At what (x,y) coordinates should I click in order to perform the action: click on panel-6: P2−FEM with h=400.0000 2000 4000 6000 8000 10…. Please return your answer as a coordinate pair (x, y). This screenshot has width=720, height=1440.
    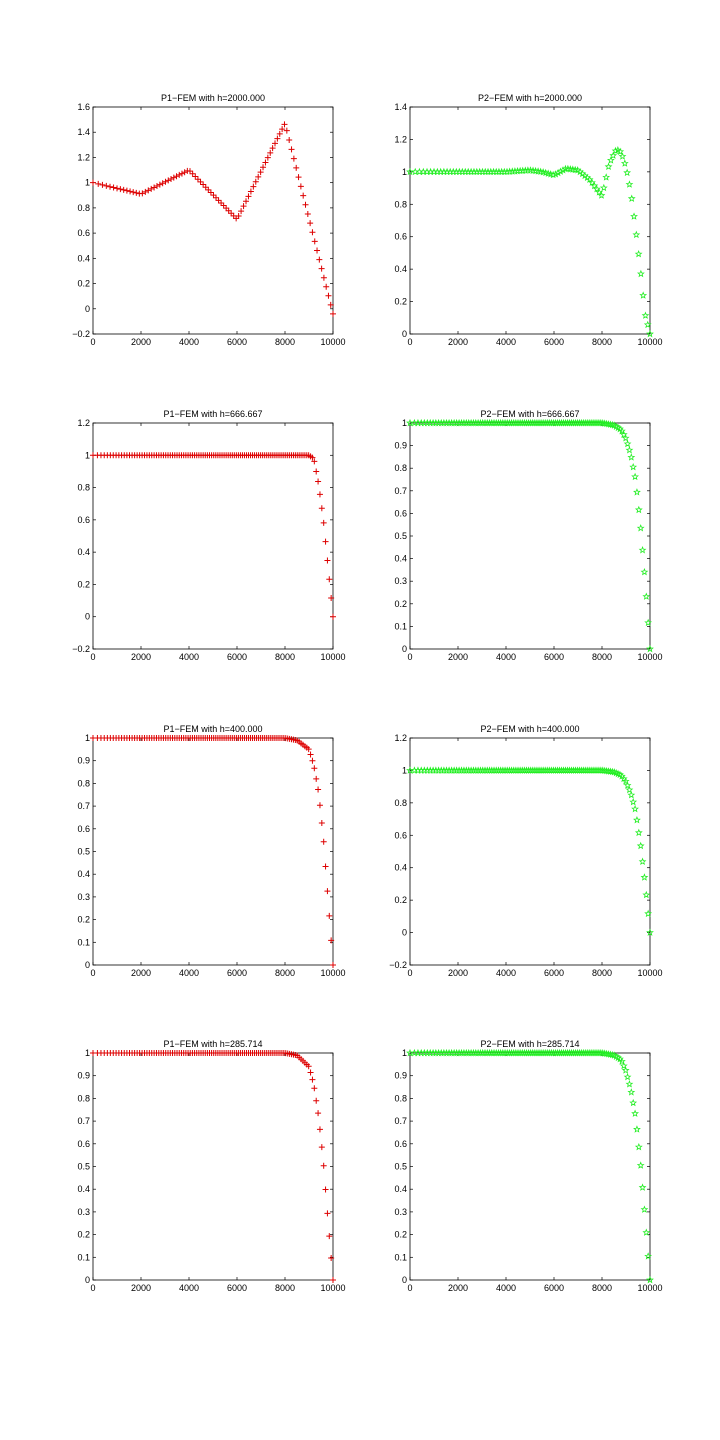
    Looking at the image, I should click on (525, 851).